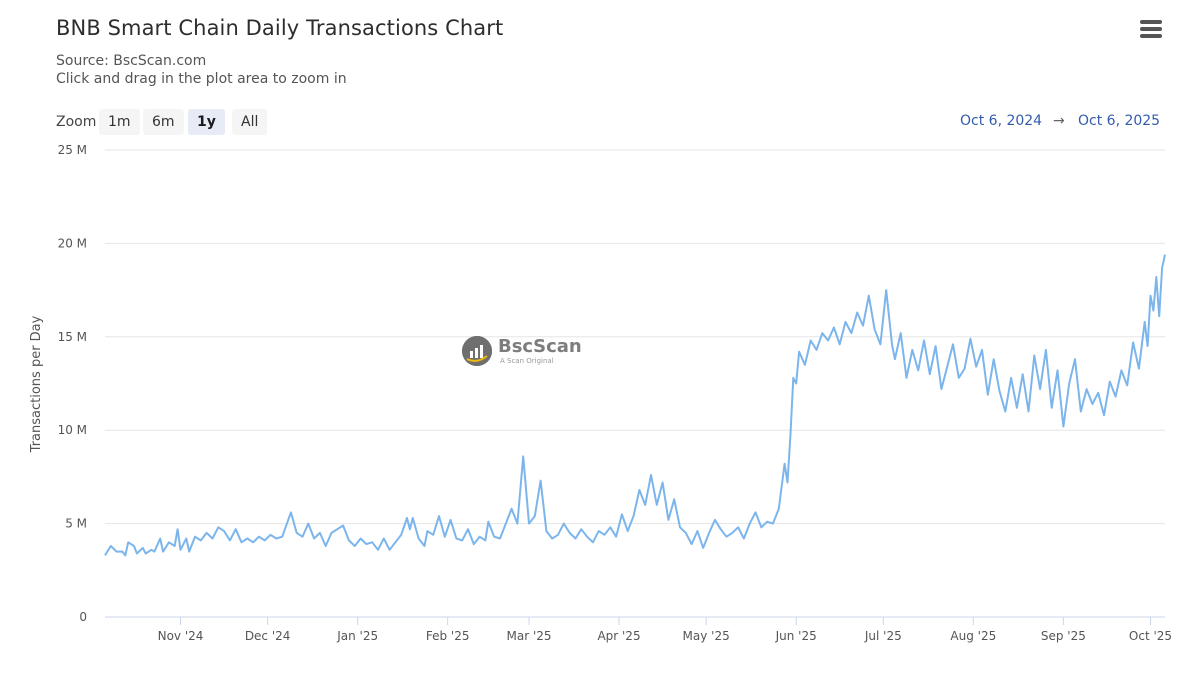  What do you see at coordinates (206, 122) in the screenshot?
I see `zoom-button-1y: 1y` at bounding box center [206, 122].